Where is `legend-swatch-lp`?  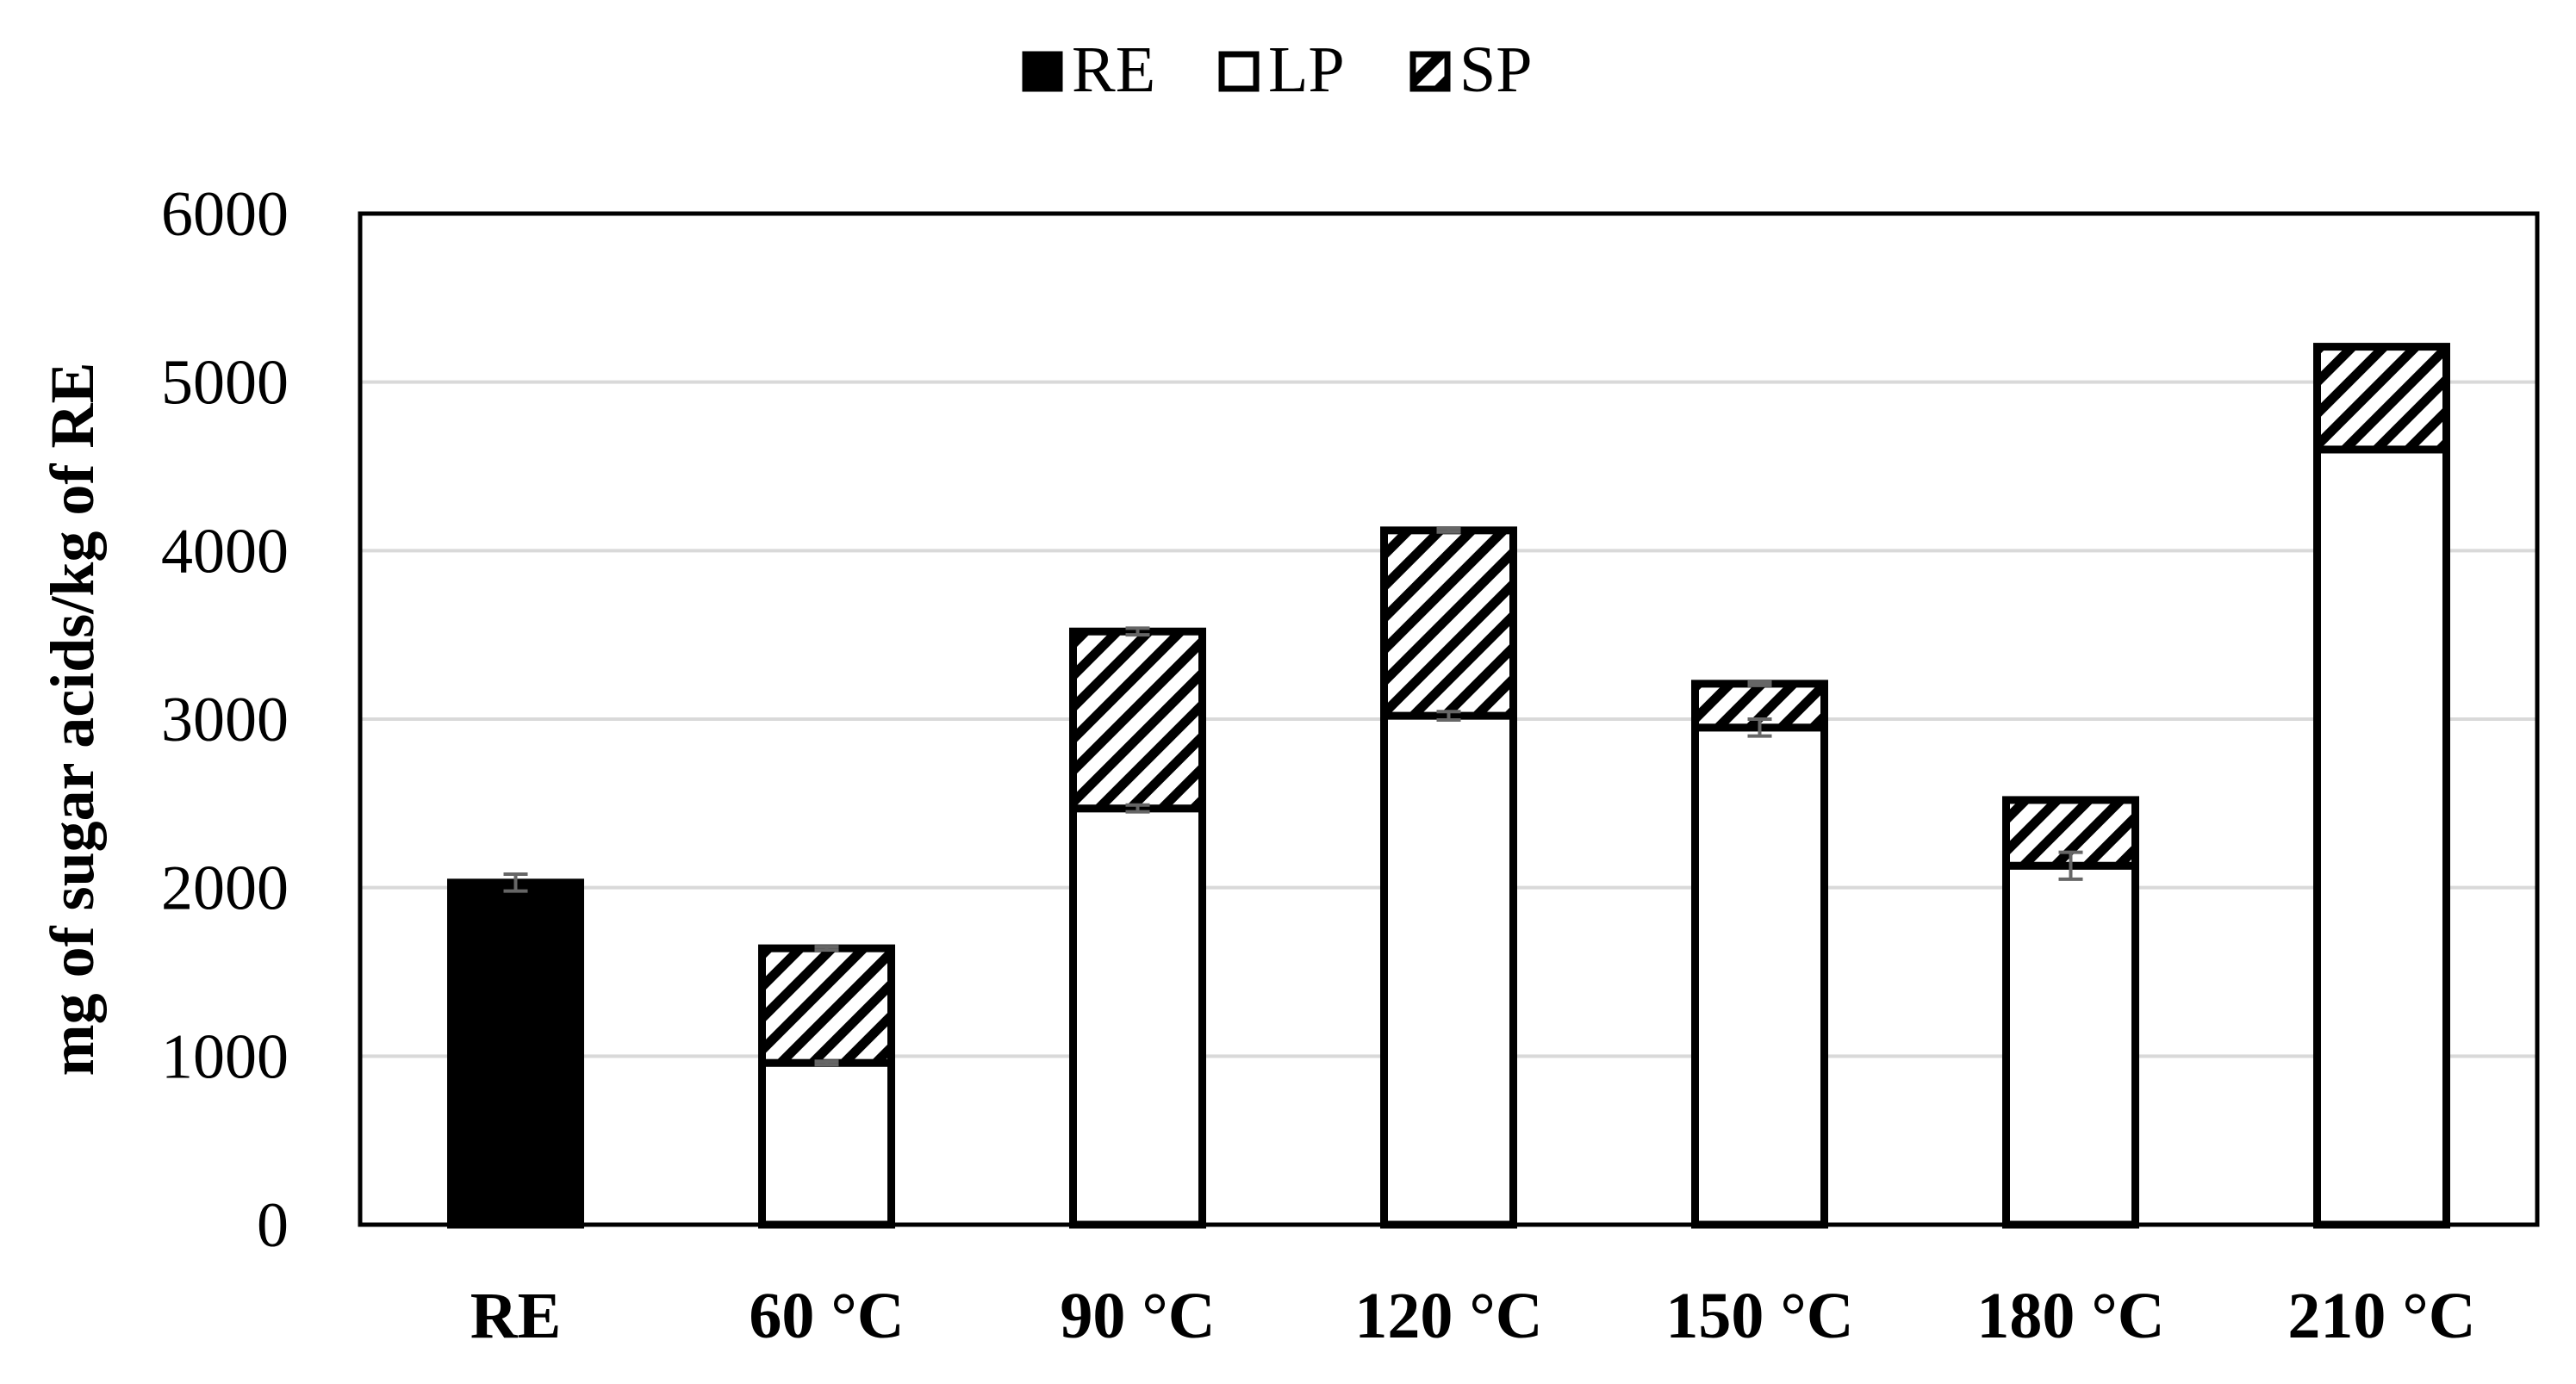 legend-swatch-lp is located at coordinates (1239, 71).